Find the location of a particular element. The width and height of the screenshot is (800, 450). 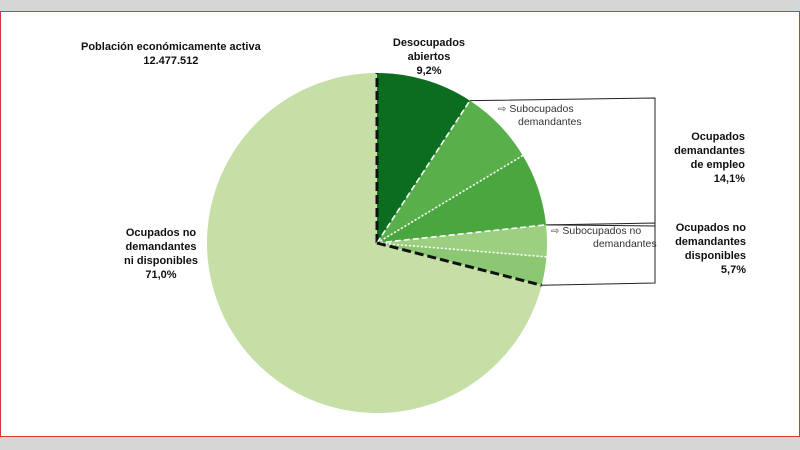

bracket-ocupados-no-demandantes-disponibles is located at coordinates (598, 254).